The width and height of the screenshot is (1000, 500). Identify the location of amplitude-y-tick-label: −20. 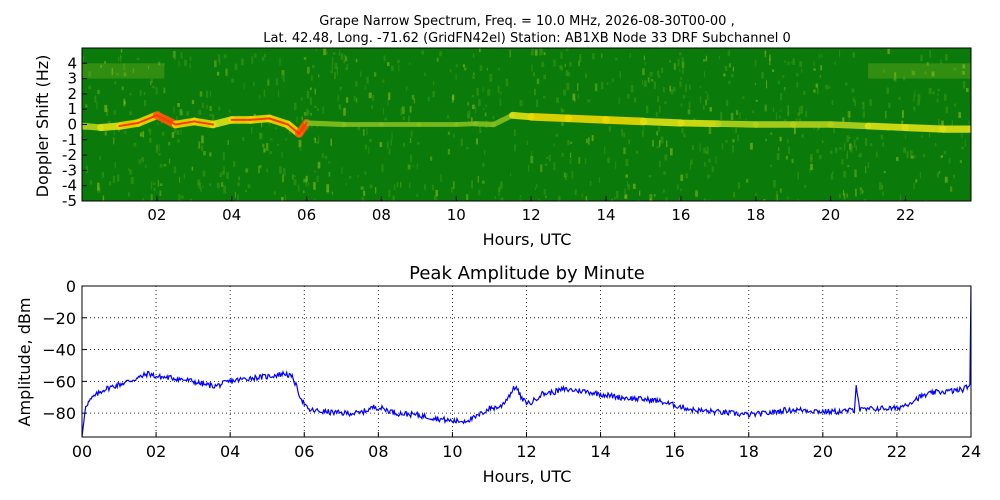
(59, 318).